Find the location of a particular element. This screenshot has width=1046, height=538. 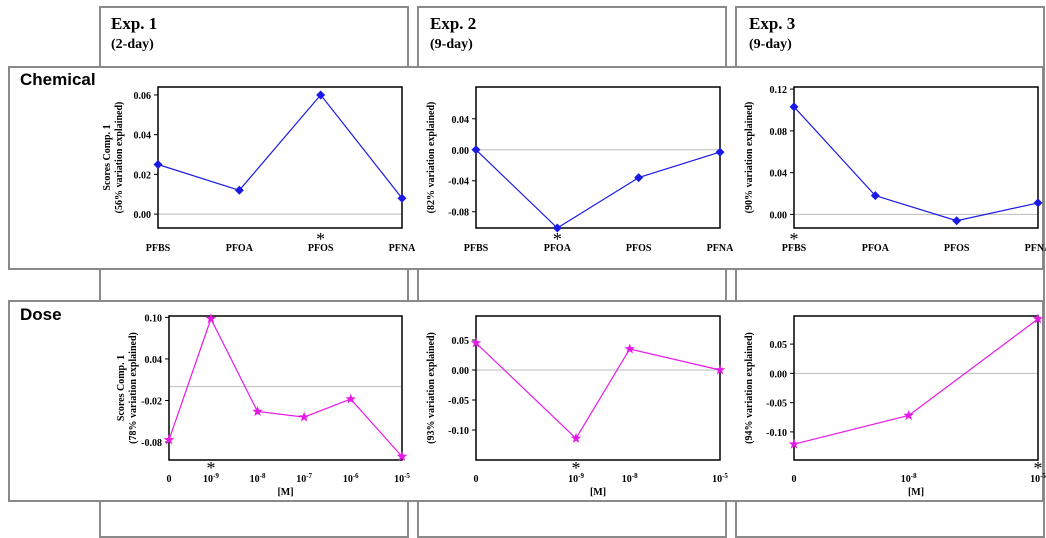

column-title: Exp. 2 is located at coordinates (453, 23).